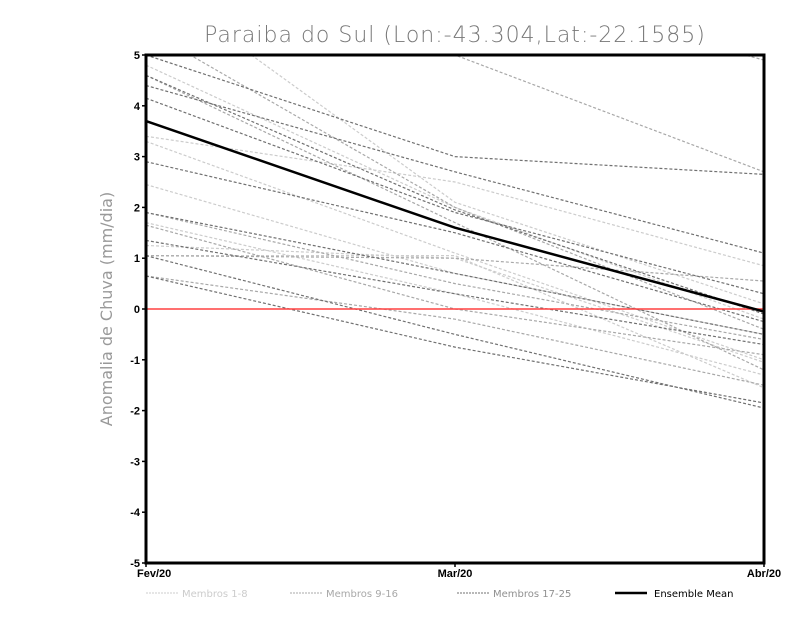 Image resolution: width=800 pixels, height=618 pixels. What do you see at coordinates (455, 574) in the screenshot?
I see `x-tick-label: Mar/20` at bounding box center [455, 574].